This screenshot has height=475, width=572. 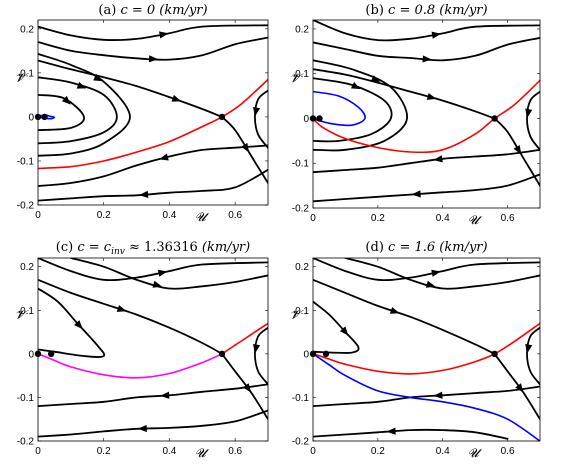 I want to click on panel-title: (c) c = cinv ≈ 1.36316 (km/yr), so click(x=153, y=248).